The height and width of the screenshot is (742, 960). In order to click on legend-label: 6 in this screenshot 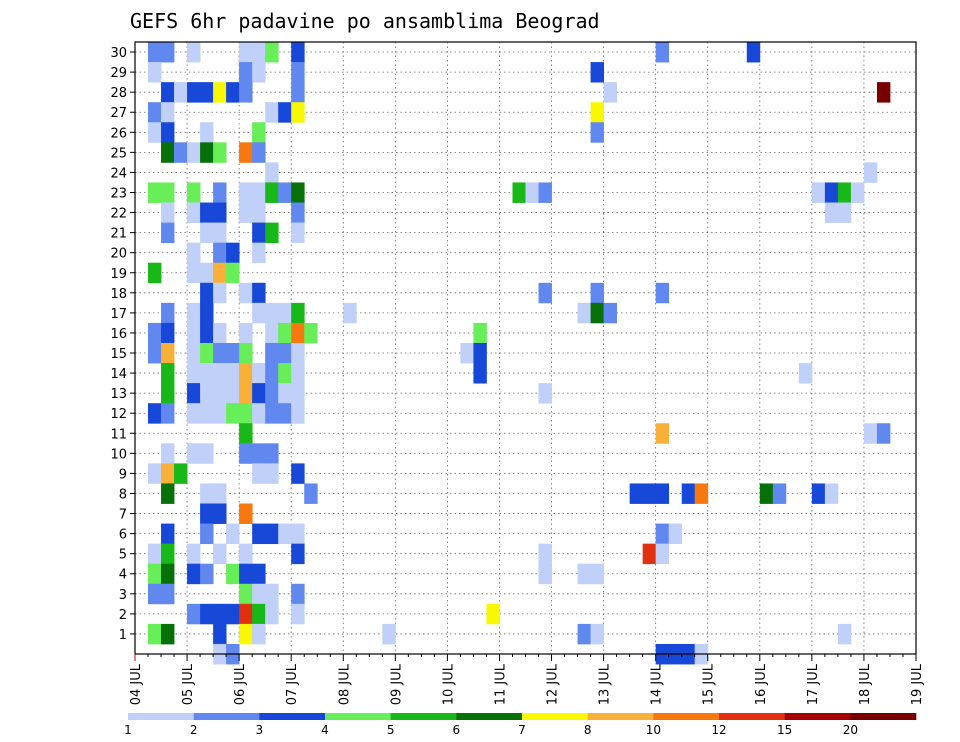, I will do `click(457, 730)`.